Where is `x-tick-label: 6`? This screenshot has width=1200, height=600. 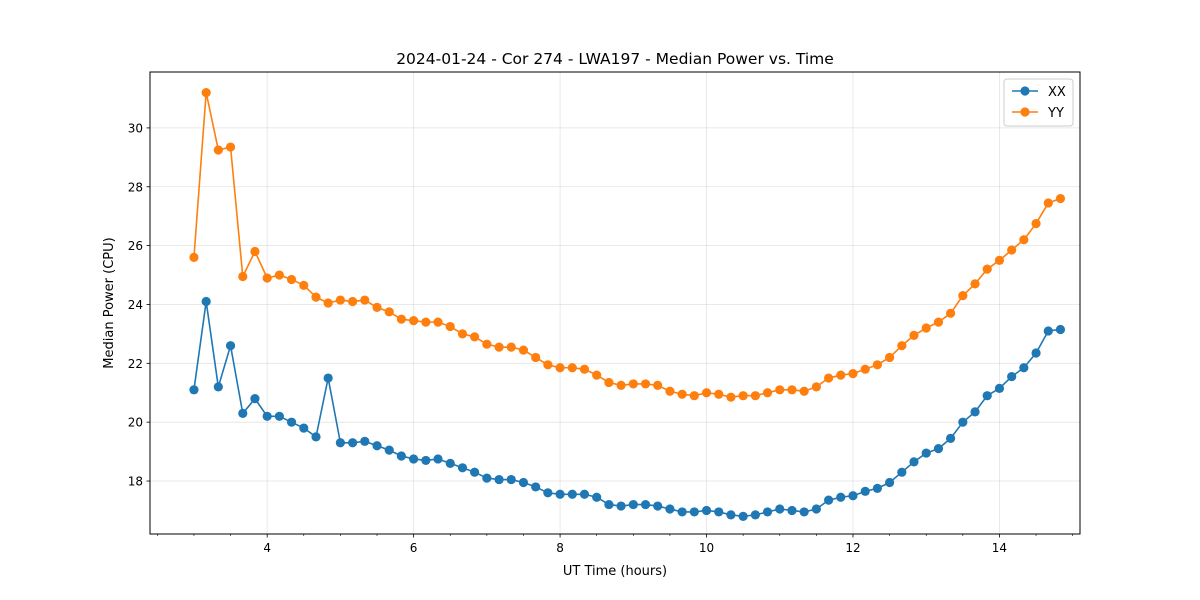 x-tick-label: 6 is located at coordinates (414, 548).